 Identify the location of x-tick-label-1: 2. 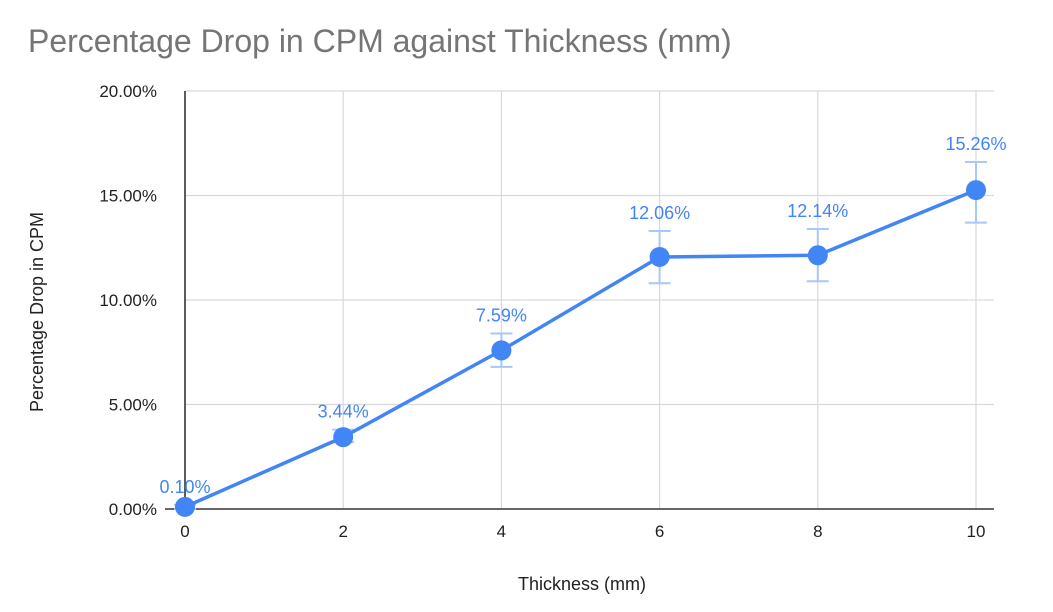
(342, 531).